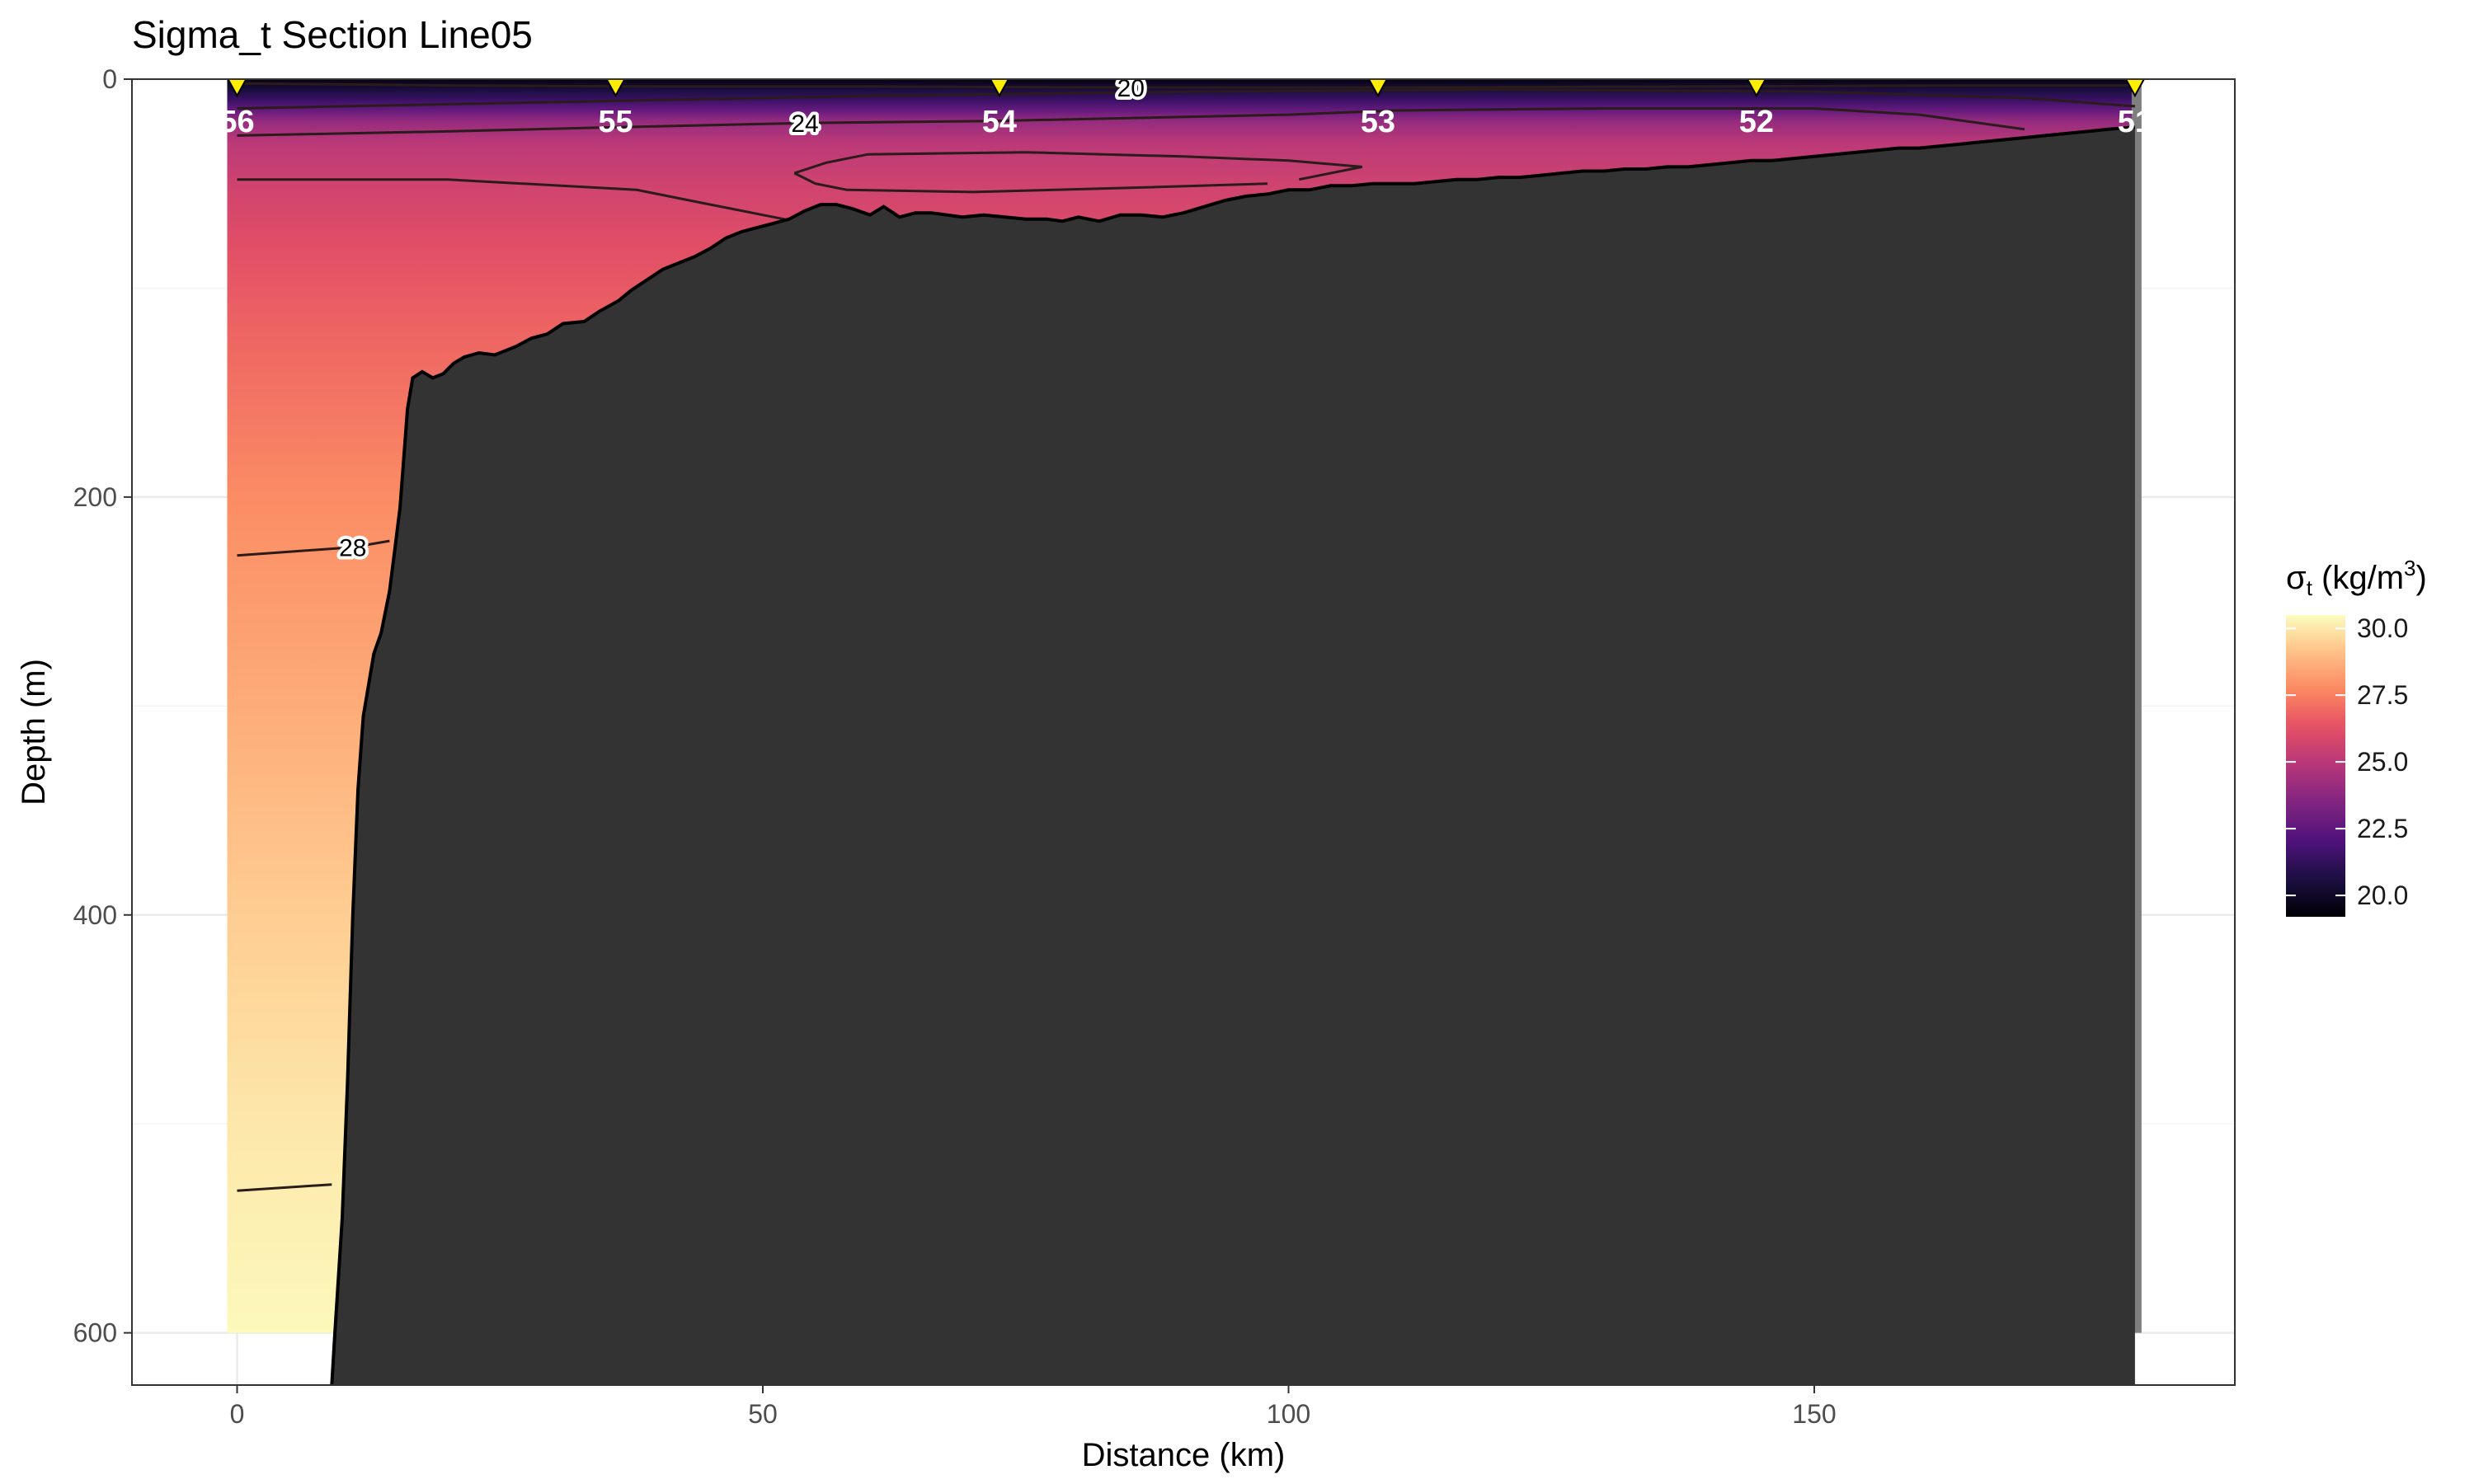 The height and width of the screenshot is (1484, 2474). Describe the element at coordinates (1756, 122) in the screenshot. I see `station-label-52: 52` at that location.